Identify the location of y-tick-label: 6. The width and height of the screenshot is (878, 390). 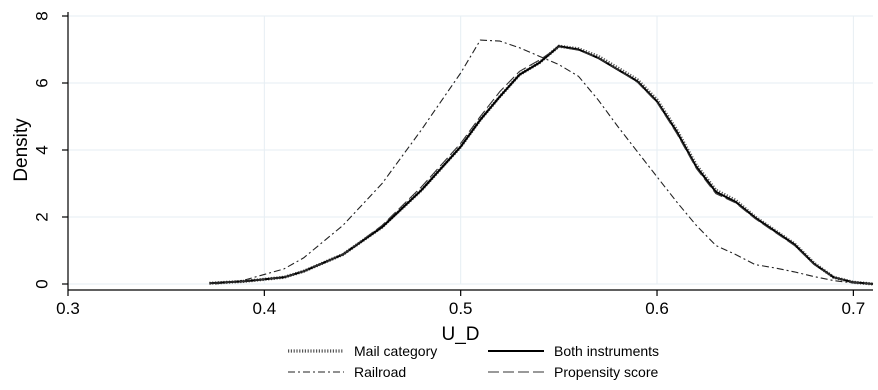
(42, 82).